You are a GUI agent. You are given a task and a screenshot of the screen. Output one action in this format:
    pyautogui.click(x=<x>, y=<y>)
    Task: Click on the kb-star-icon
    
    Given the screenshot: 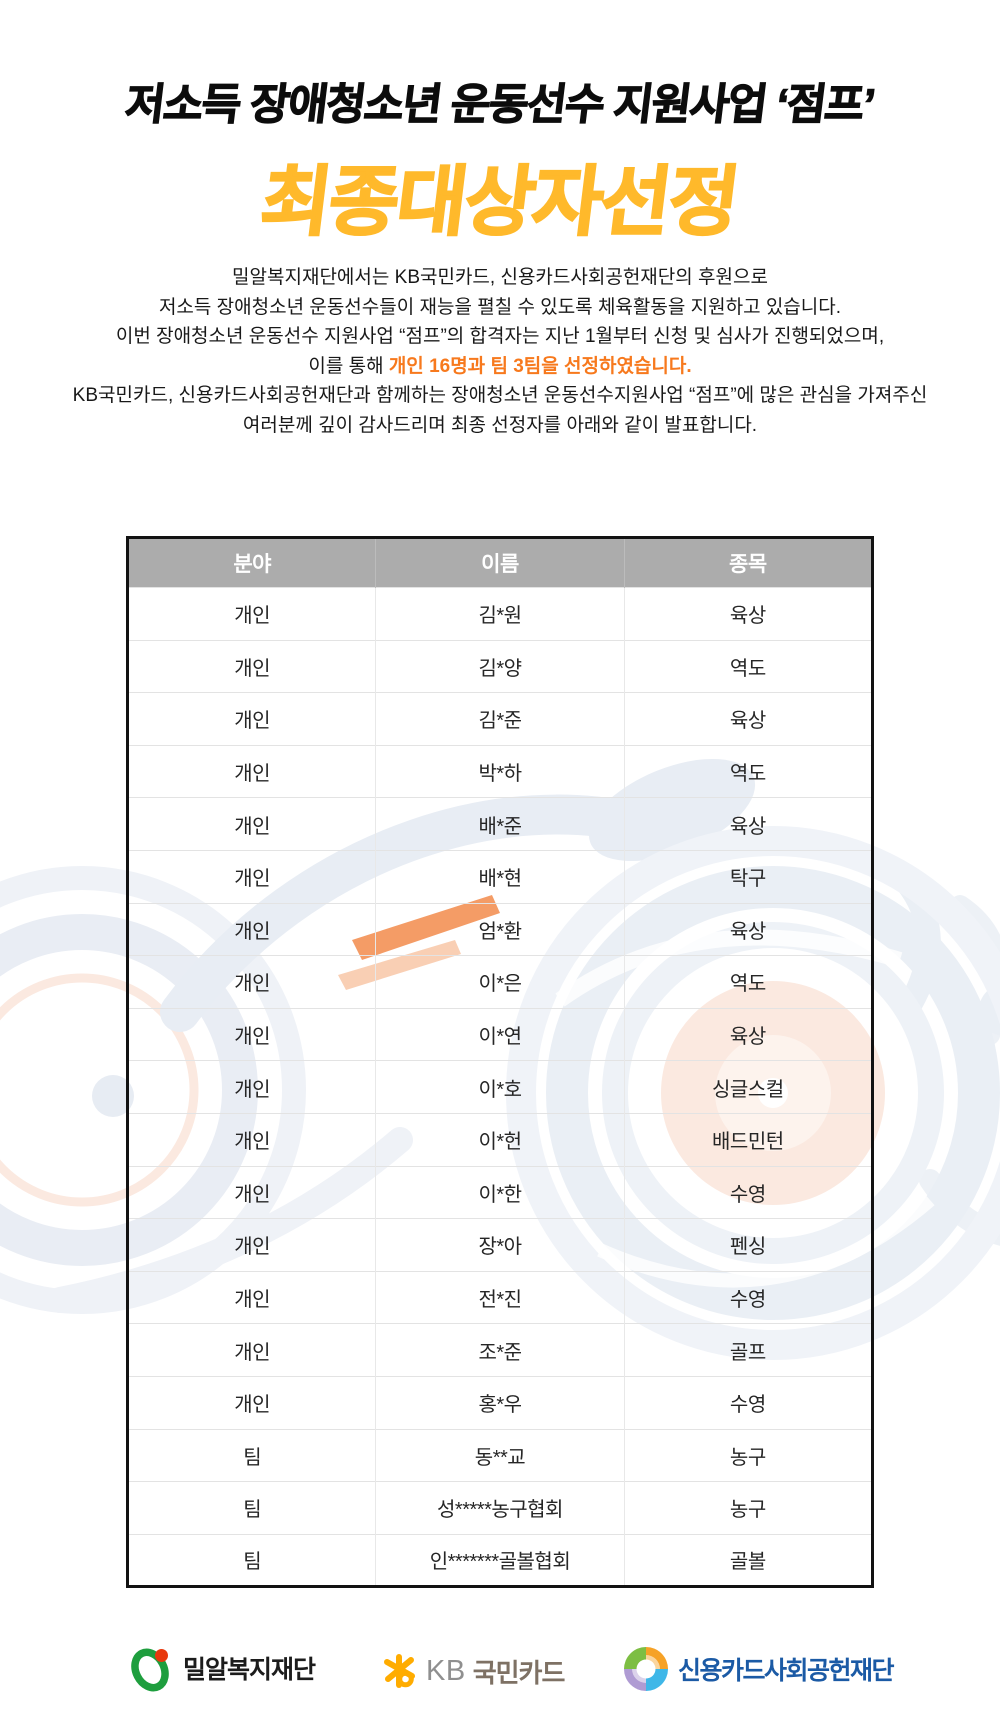 What is the action you would take?
    pyautogui.click(x=399, y=1671)
    